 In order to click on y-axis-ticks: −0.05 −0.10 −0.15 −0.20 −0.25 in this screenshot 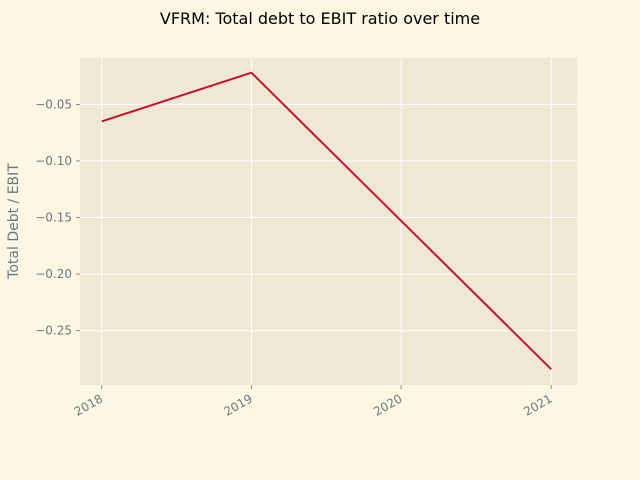, I will do `click(57, 217)`.